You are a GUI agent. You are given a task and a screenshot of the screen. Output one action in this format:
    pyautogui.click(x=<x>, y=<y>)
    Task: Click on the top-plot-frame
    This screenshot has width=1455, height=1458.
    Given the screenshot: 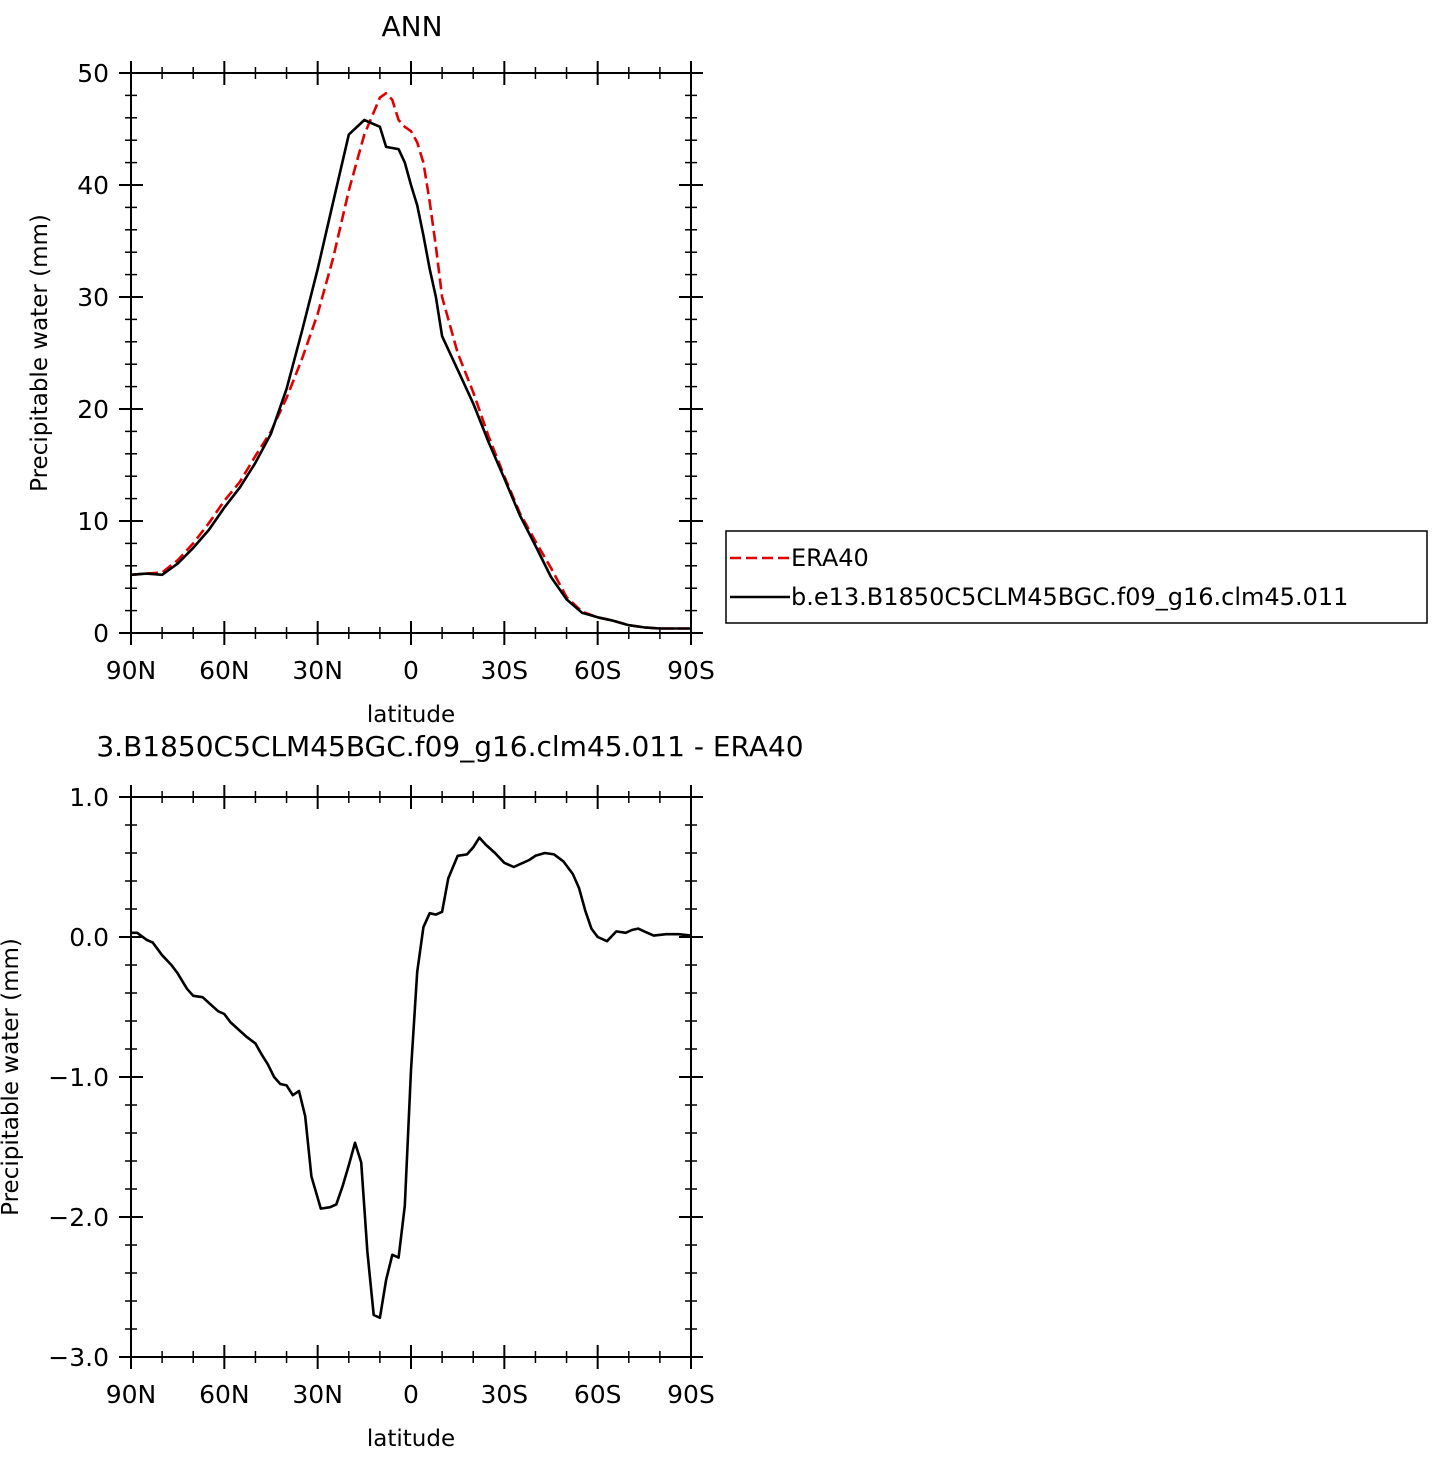 What is the action you would take?
    pyautogui.click(x=411, y=353)
    